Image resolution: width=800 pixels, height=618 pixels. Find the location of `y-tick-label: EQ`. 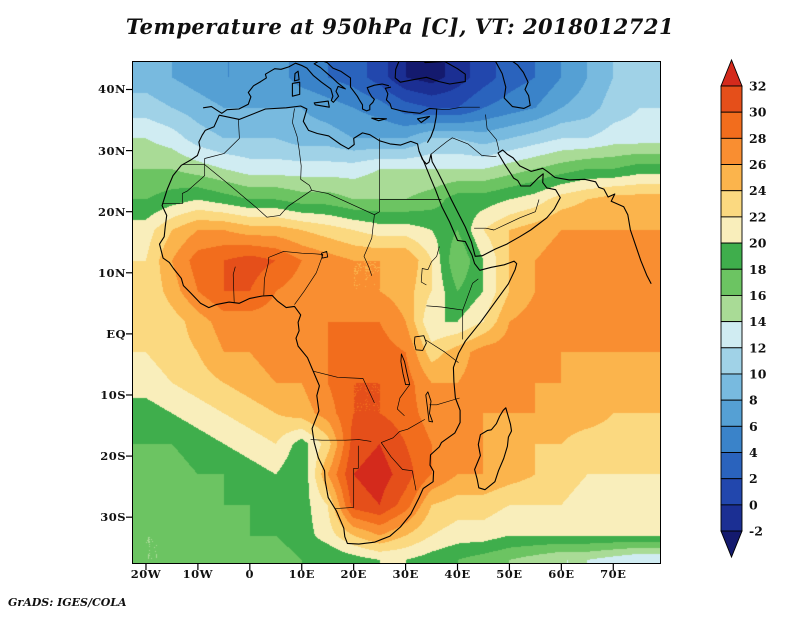

y-tick-label: EQ is located at coordinates (116, 333).